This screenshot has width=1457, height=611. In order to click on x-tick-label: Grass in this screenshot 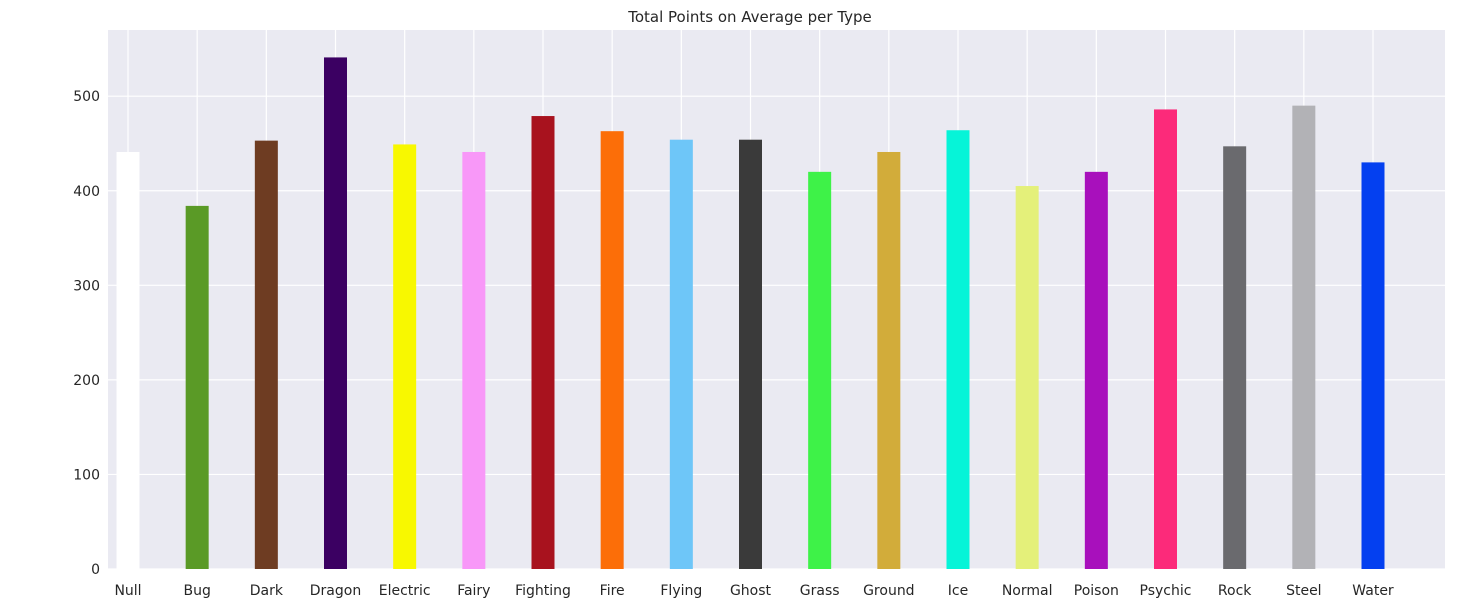, I will do `click(820, 591)`.